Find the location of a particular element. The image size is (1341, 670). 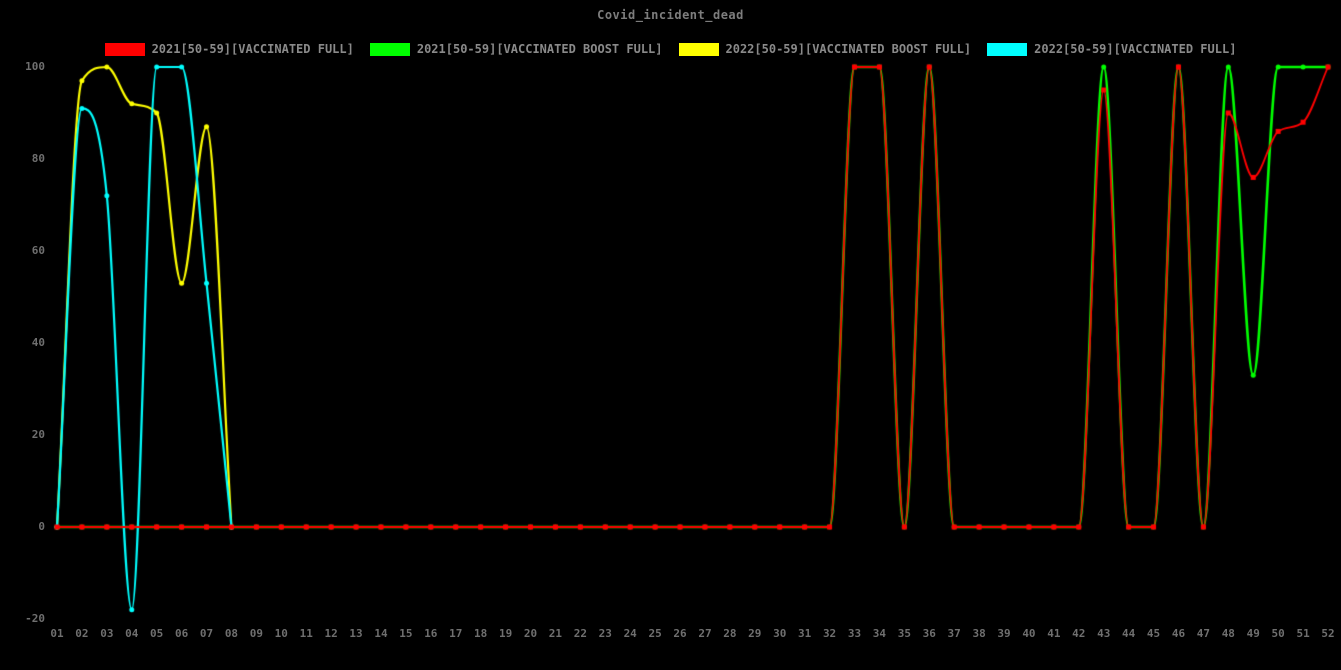

x-tick-label: 10 is located at coordinates (281, 633).